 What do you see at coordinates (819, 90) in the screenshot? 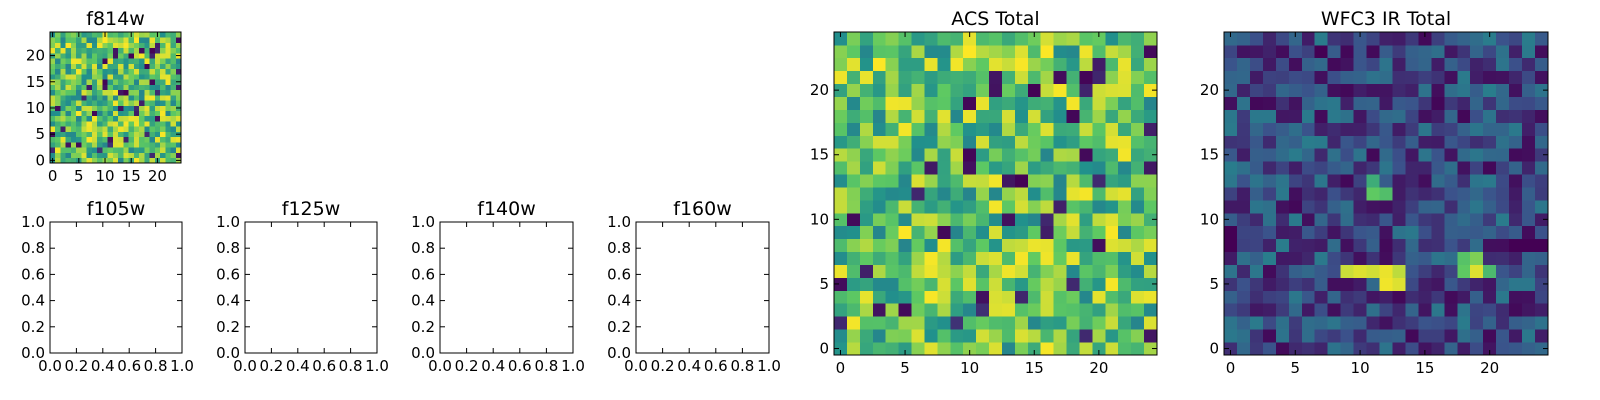
I see `y-tick-label: 20` at bounding box center [819, 90].